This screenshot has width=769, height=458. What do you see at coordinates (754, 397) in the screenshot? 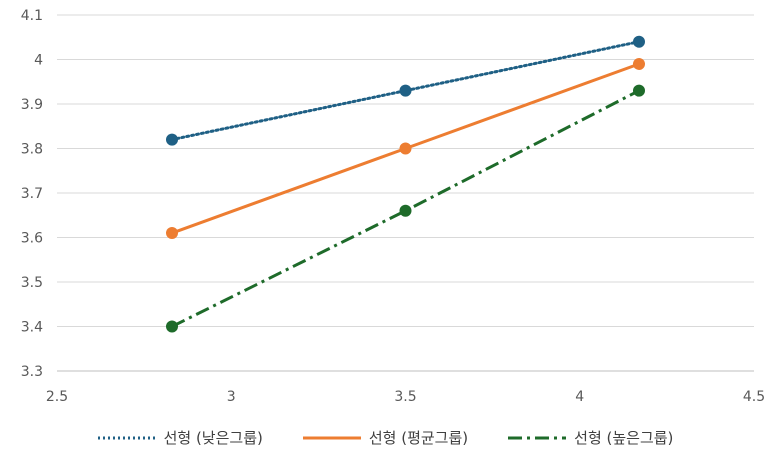
I see `x-tick-label: 4.5` at bounding box center [754, 397].